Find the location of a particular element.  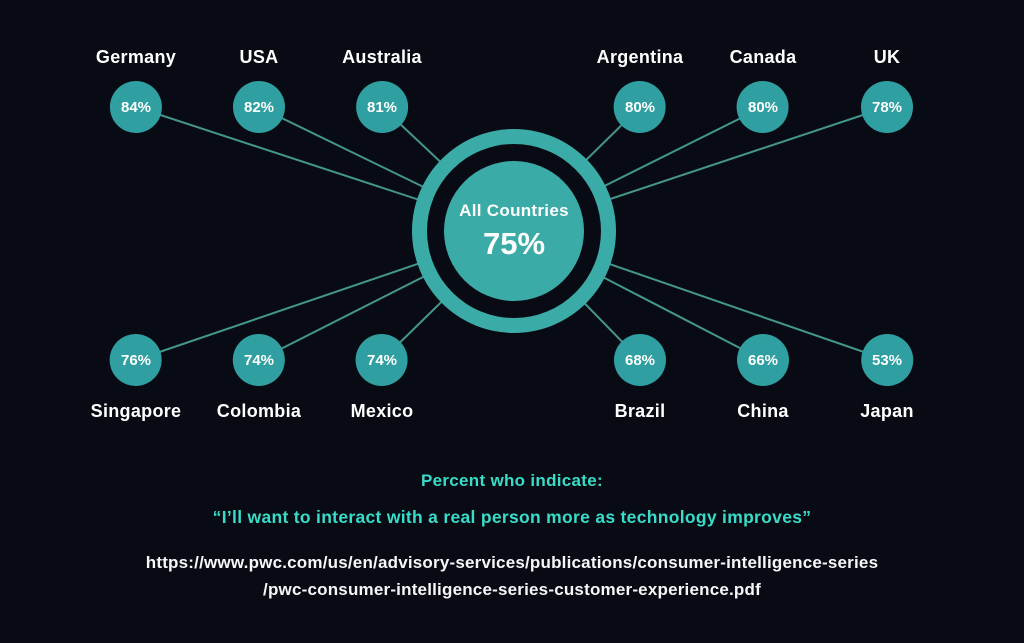

country-node-singapore: 76% Singapore is located at coordinates (136, 378).